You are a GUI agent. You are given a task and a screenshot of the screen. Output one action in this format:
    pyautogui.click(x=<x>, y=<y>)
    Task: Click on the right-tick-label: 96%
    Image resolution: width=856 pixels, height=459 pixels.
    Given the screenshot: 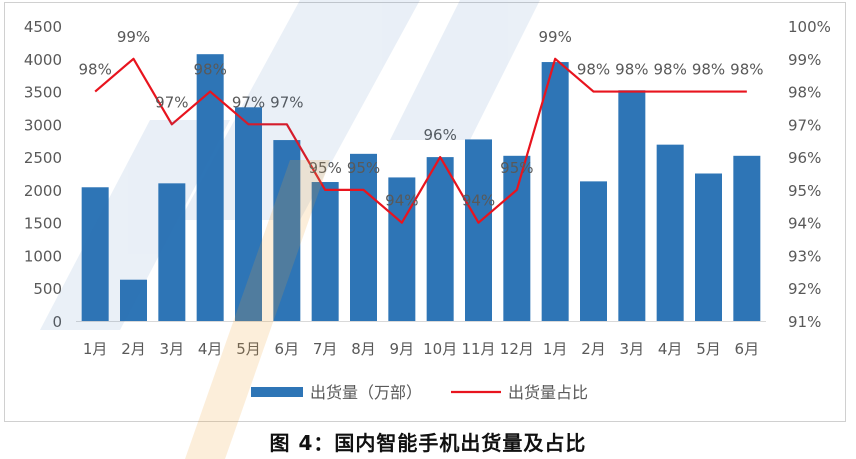 What is the action you would take?
    pyautogui.click(x=804, y=158)
    